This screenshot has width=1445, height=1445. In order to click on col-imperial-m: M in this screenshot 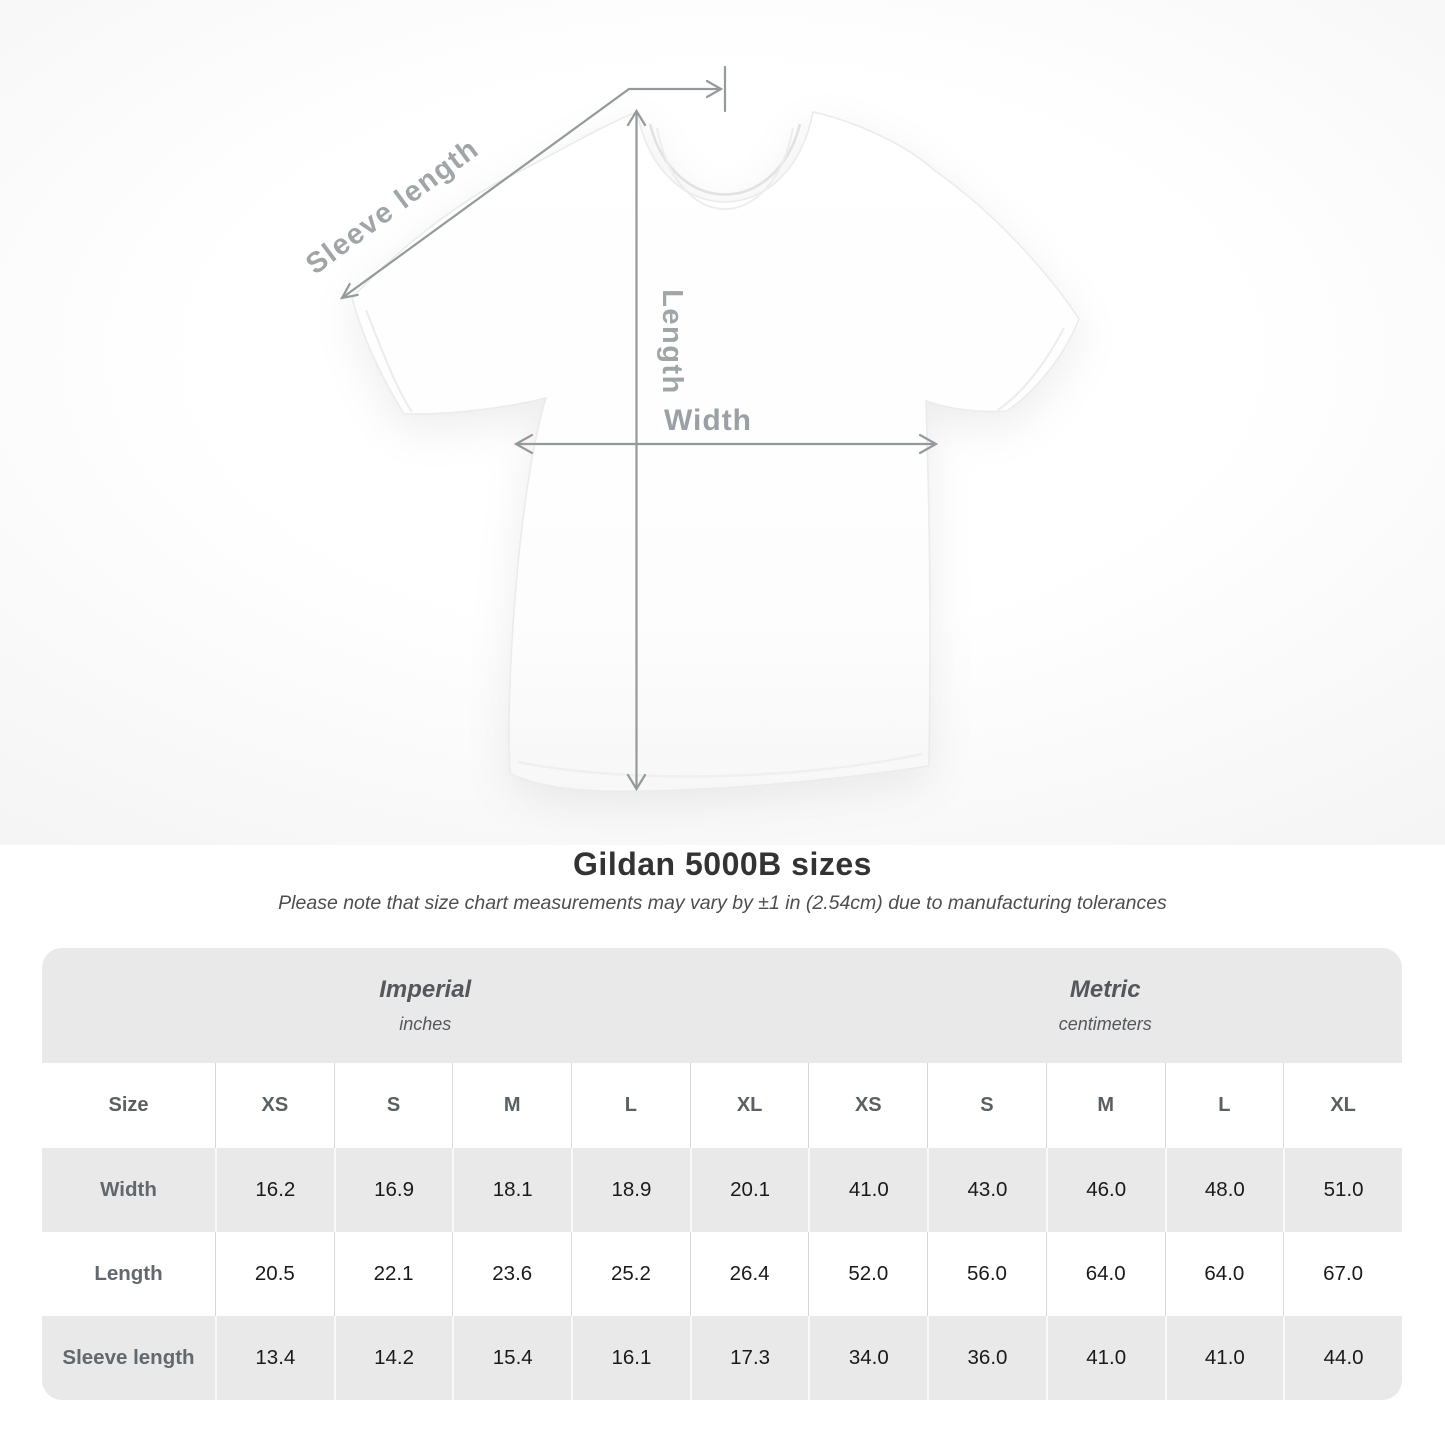, I will do `click(512, 1105)`.